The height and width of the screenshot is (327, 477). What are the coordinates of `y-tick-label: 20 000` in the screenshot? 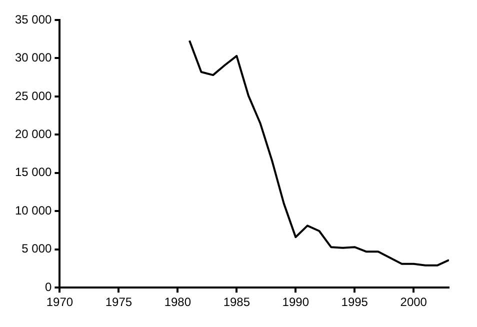 It's located at (33, 134).